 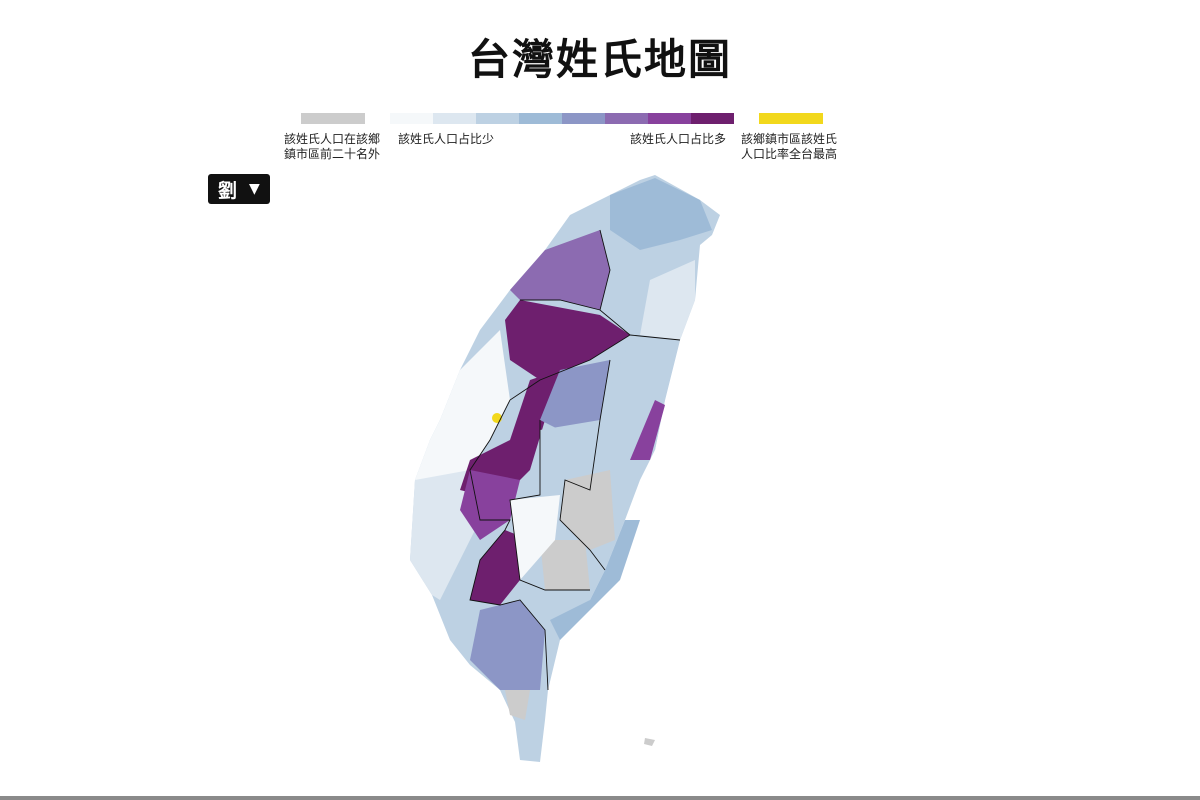 I want to click on region-miaoli-taichung, so click(x=567, y=340).